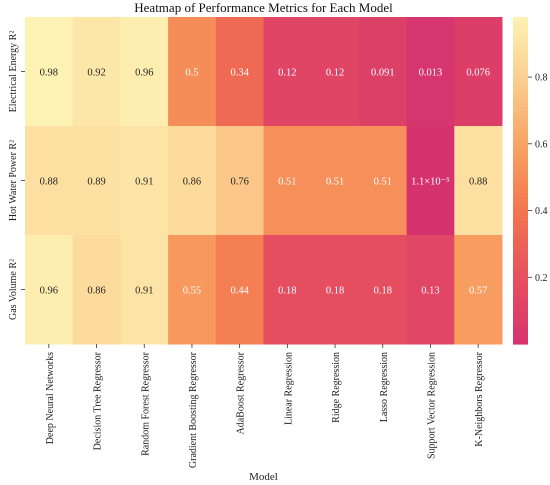 This screenshot has width=550, height=485. What do you see at coordinates (49, 73) in the screenshot?
I see `cell-value-label: 0.98` at bounding box center [49, 73].